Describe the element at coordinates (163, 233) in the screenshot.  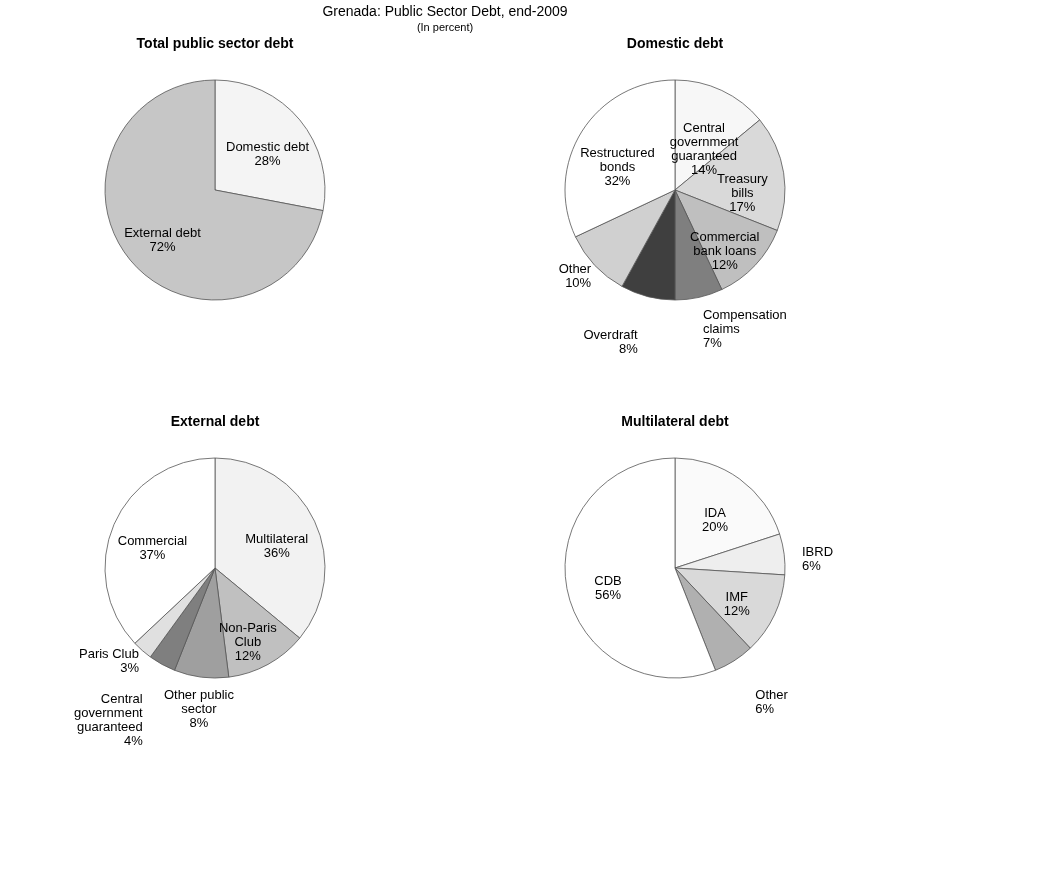
I see `slice-label: External debt` at that location.